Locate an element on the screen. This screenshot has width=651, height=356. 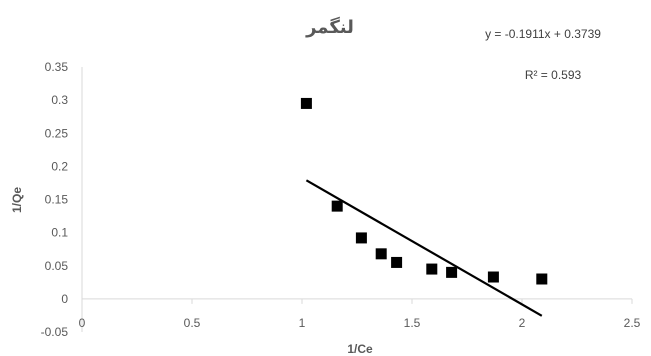
r-squared-label: R² = 0.593 is located at coordinates (553, 75).